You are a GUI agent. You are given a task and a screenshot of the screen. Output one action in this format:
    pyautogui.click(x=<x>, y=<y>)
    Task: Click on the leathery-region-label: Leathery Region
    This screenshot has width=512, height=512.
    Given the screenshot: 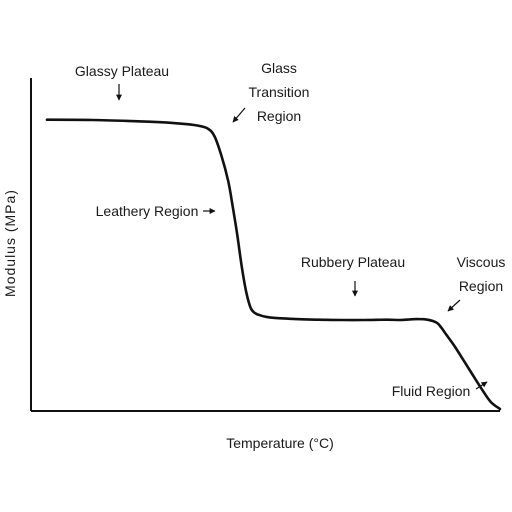 What is the action you would take?
    pyautogui.click(x=147, y=211)
    